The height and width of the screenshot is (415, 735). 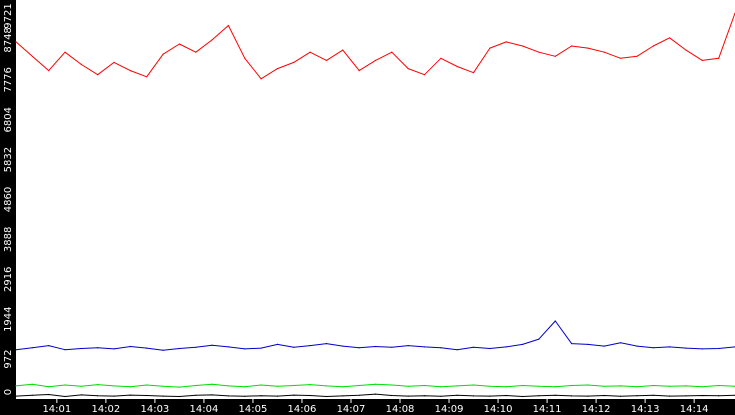 What do you see at coordinates (204, 409) in the screenshot?
I see `x-tick-label: 14:04` at bounding box center [204, 409].